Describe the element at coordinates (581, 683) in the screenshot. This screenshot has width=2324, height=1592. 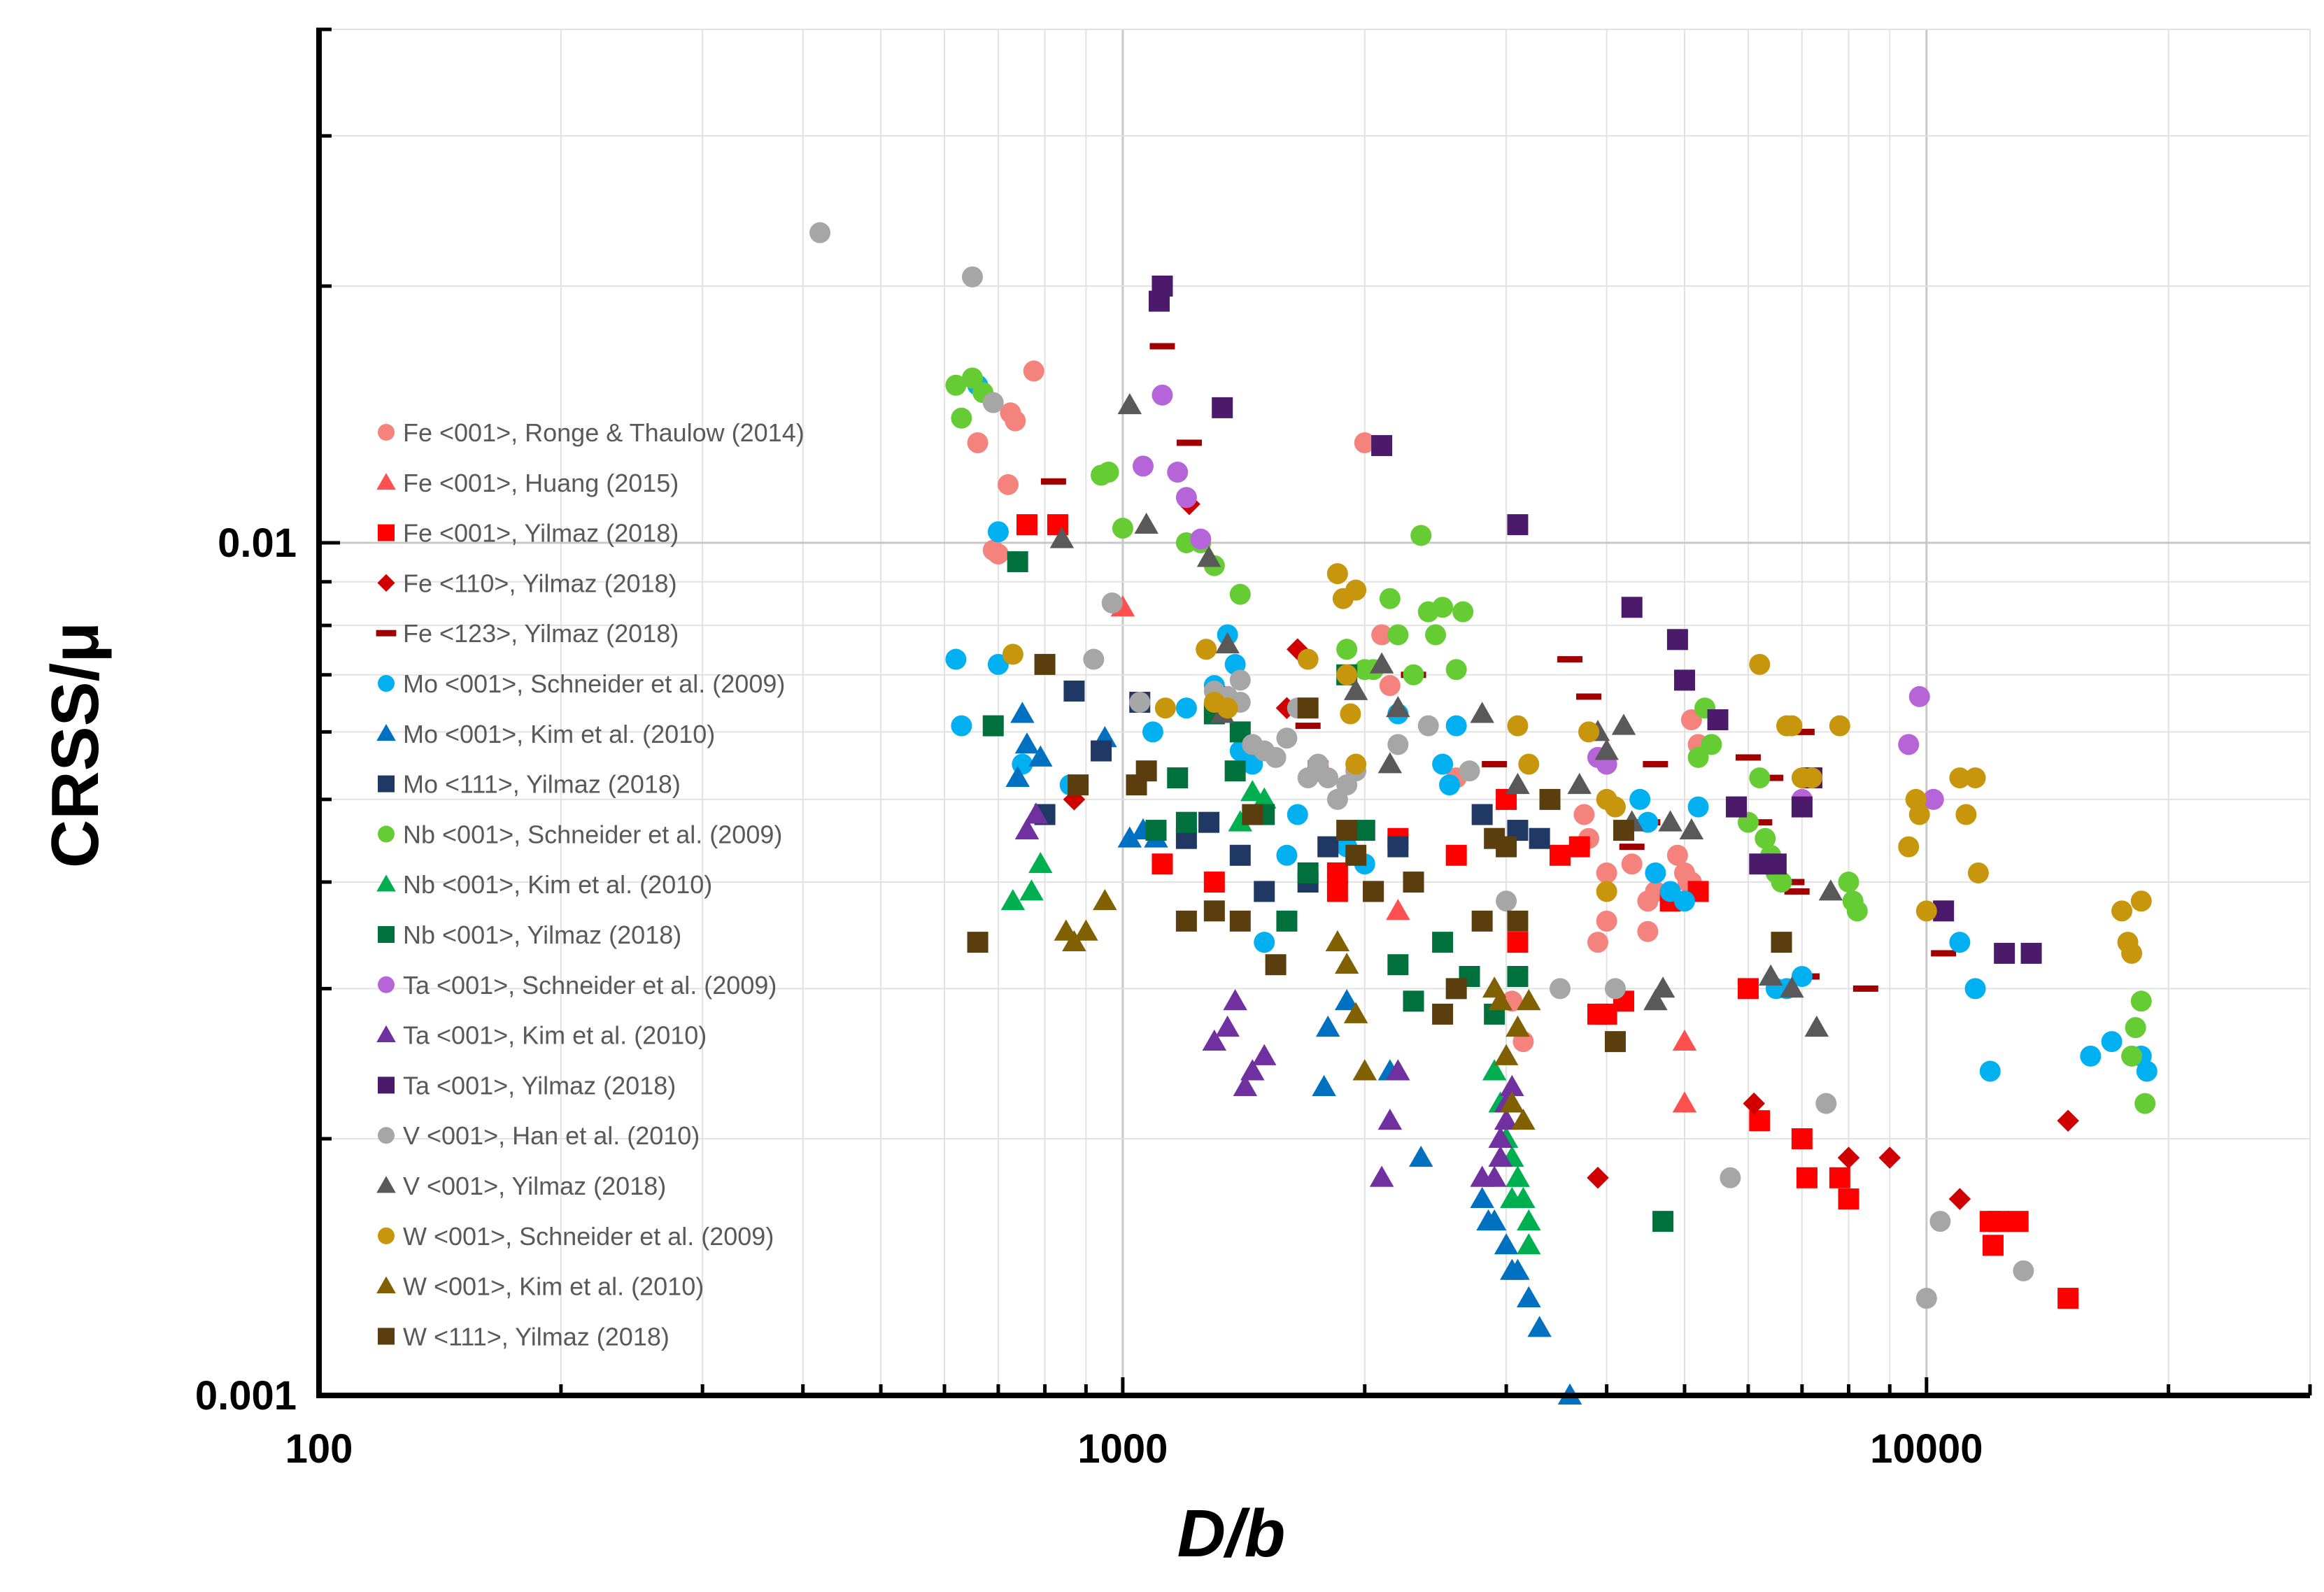
I see `legend-entry: Mo <001>, Schneider et al. (2009)` at that location.